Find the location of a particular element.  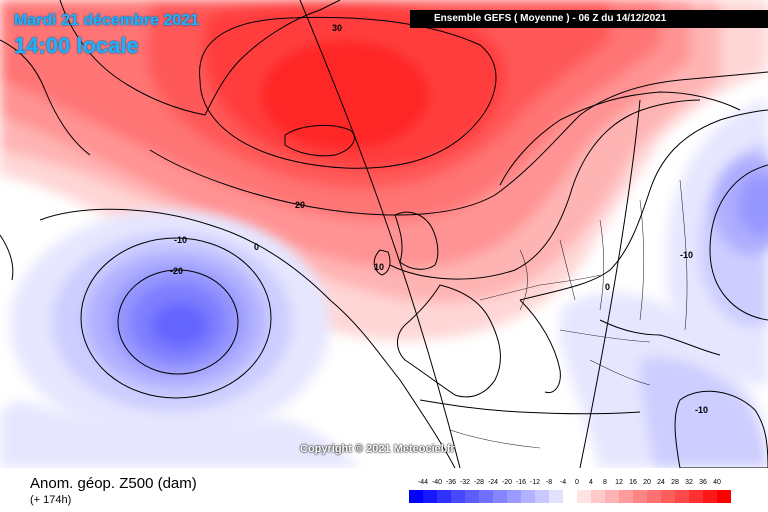

contour-label-minus10-southeast: -10 is located at coordinates (701, 410).